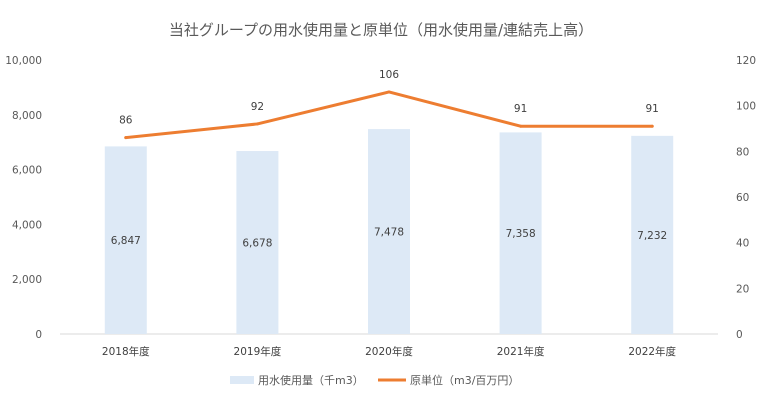 The image size is (762, 401). I want to click on y-left-tick-label: 2,000, so click(27, 280).